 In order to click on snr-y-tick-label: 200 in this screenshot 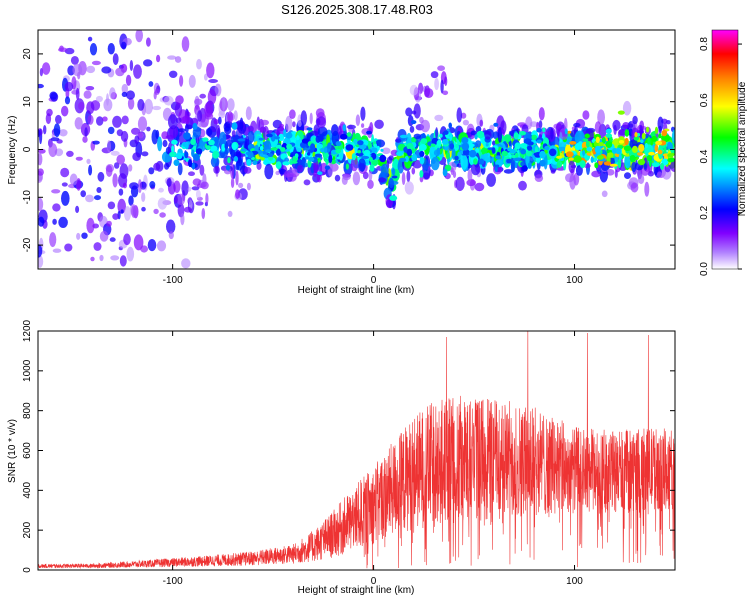, I will do `click(27, 529)`.